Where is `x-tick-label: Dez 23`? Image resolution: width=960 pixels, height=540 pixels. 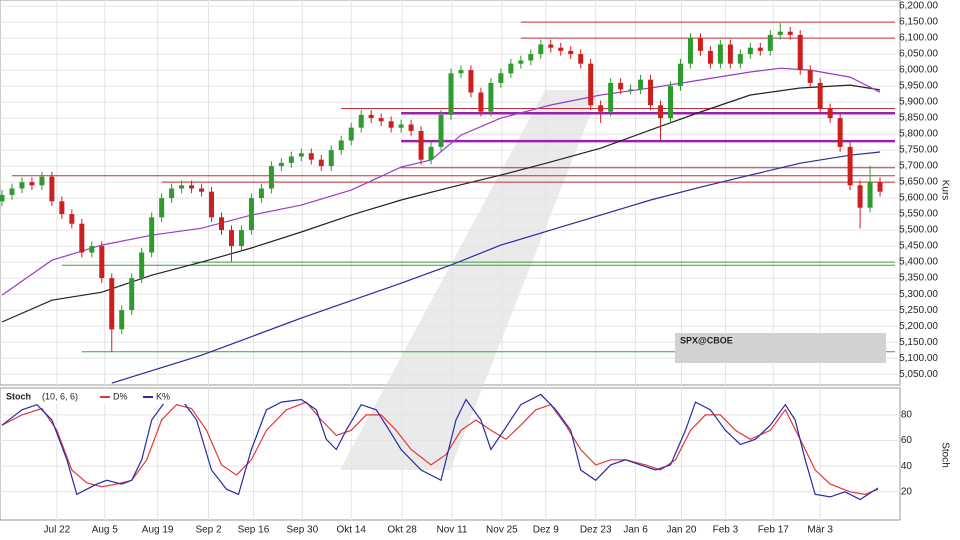
x-tick-label: Dez 23 is located at coordinates (596, 530).